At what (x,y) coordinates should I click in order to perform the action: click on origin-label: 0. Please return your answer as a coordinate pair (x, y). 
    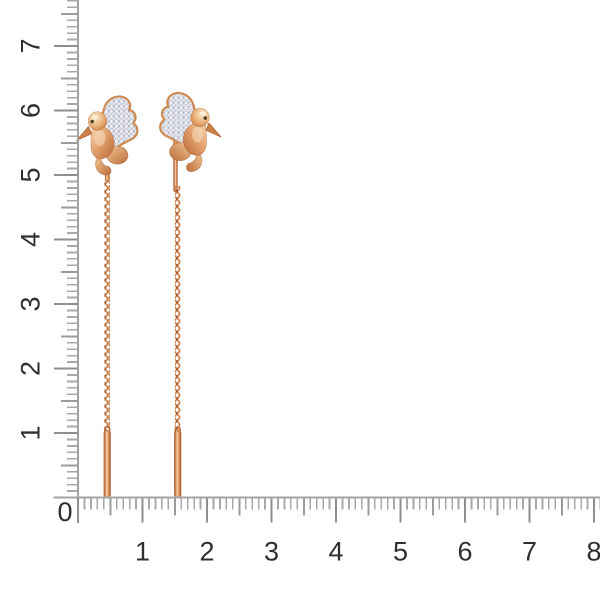
    Looking at the image, I should click on (64, 512).